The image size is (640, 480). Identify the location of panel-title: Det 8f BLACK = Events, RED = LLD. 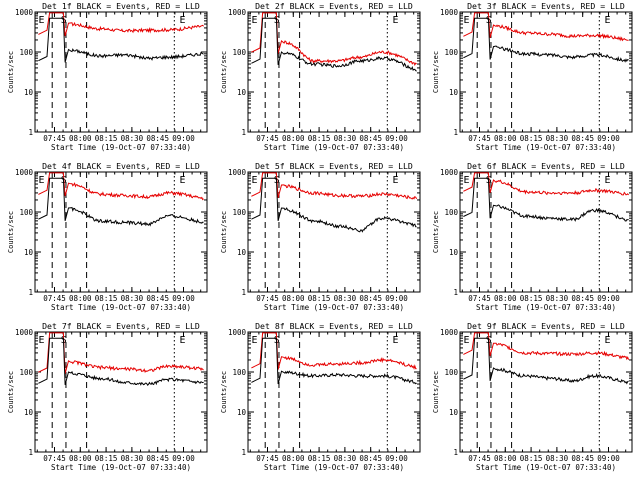
(334, 326).